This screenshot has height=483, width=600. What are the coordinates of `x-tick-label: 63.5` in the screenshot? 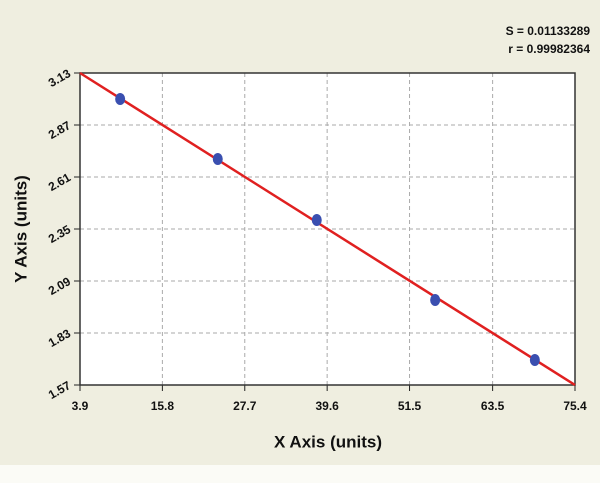 It's located at (493, 406).